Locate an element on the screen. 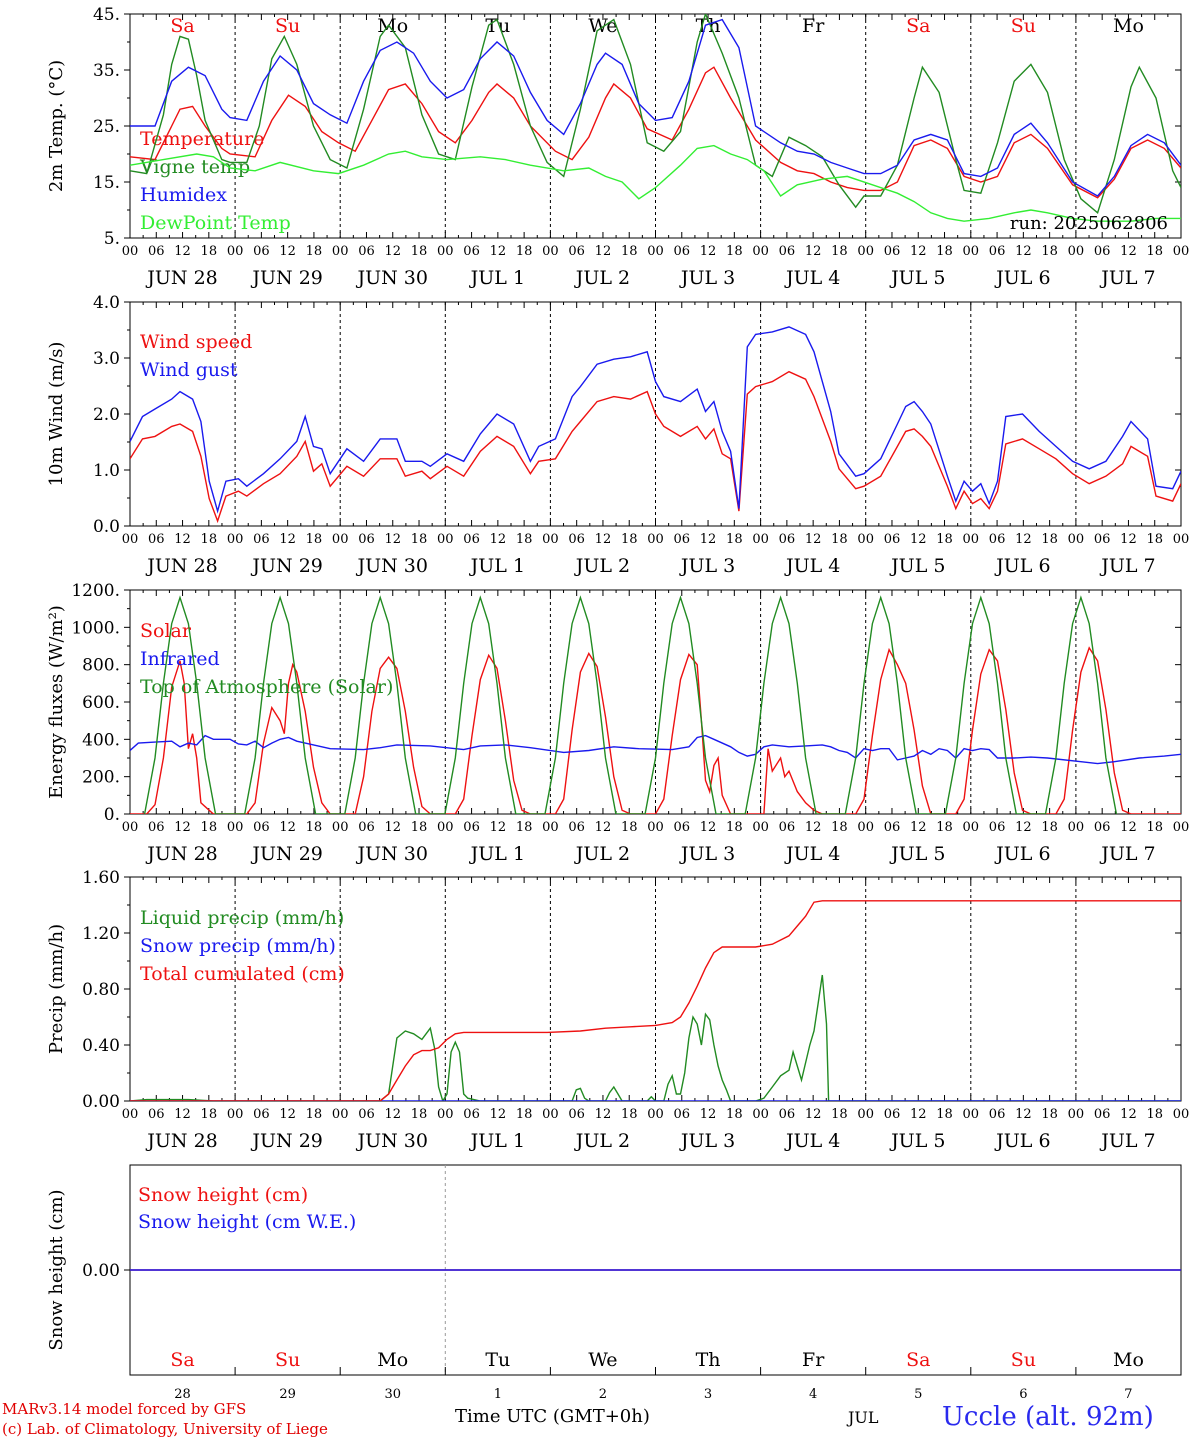 The width and height of the screenshot is (1194, 1440). legend-entry: Liquid precip (mm/h) is located at coordinates (242, 918).